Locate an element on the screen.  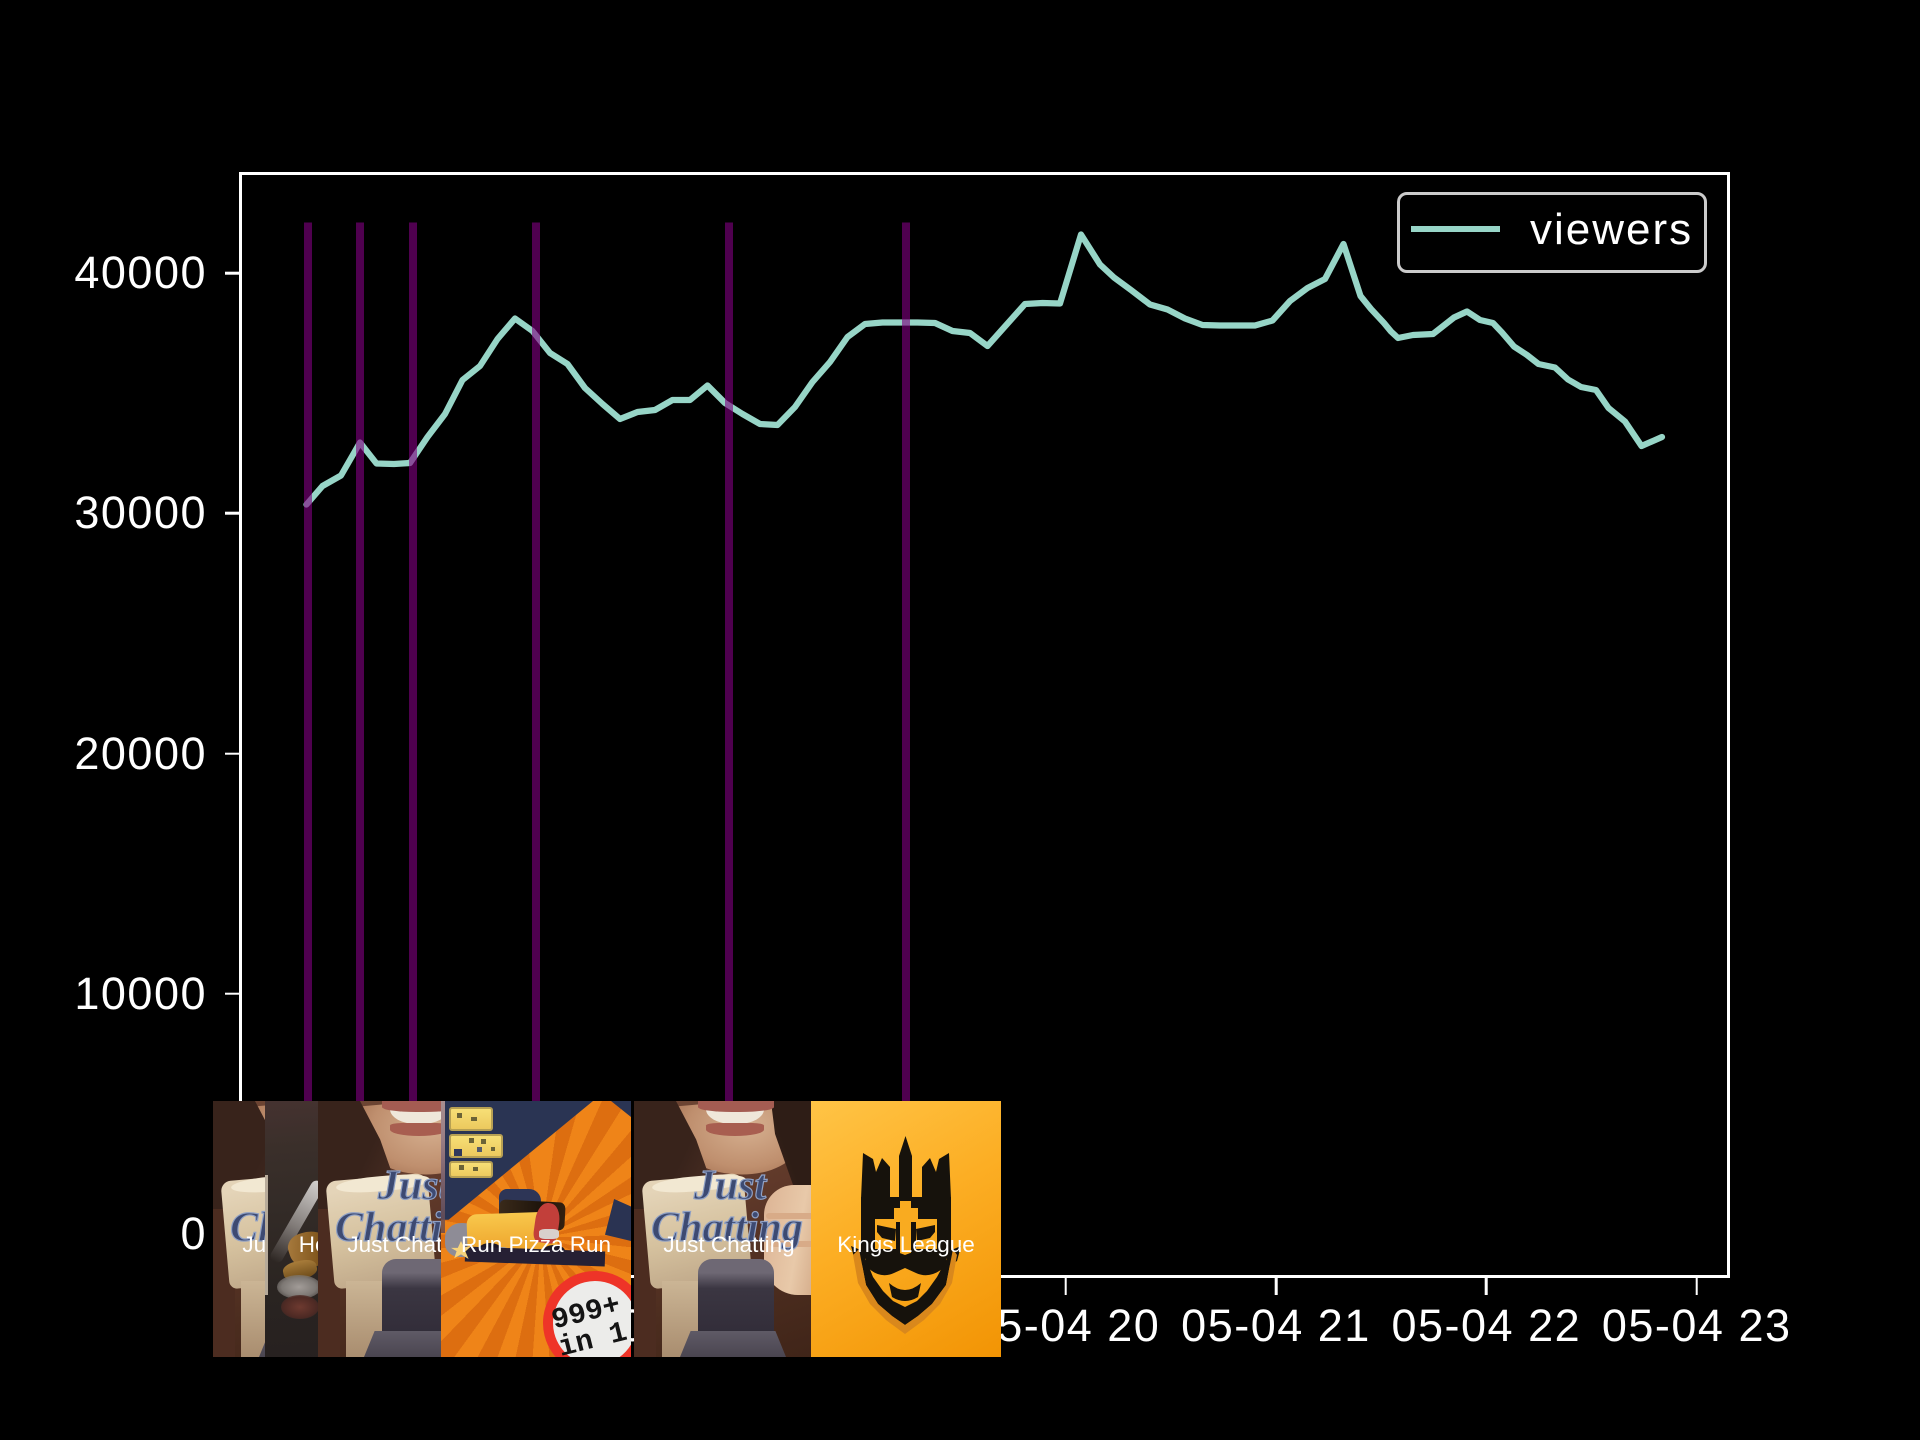
svg-text: Chatting is located at coordinates (727, 1228).